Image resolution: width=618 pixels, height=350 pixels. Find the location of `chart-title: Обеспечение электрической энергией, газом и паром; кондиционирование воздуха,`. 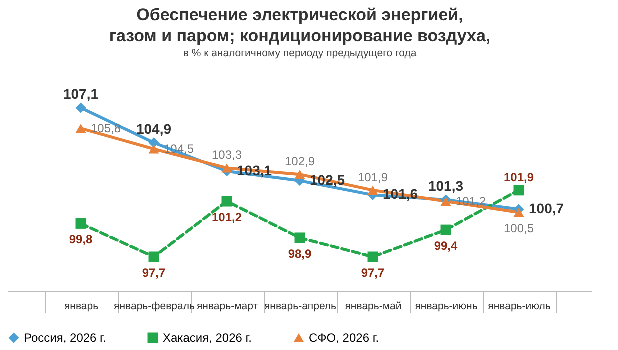

chart-title: Обеспечение электрической энергией, газом и паром; кондиционирование воздуха, is located at coordinates (300, 26).